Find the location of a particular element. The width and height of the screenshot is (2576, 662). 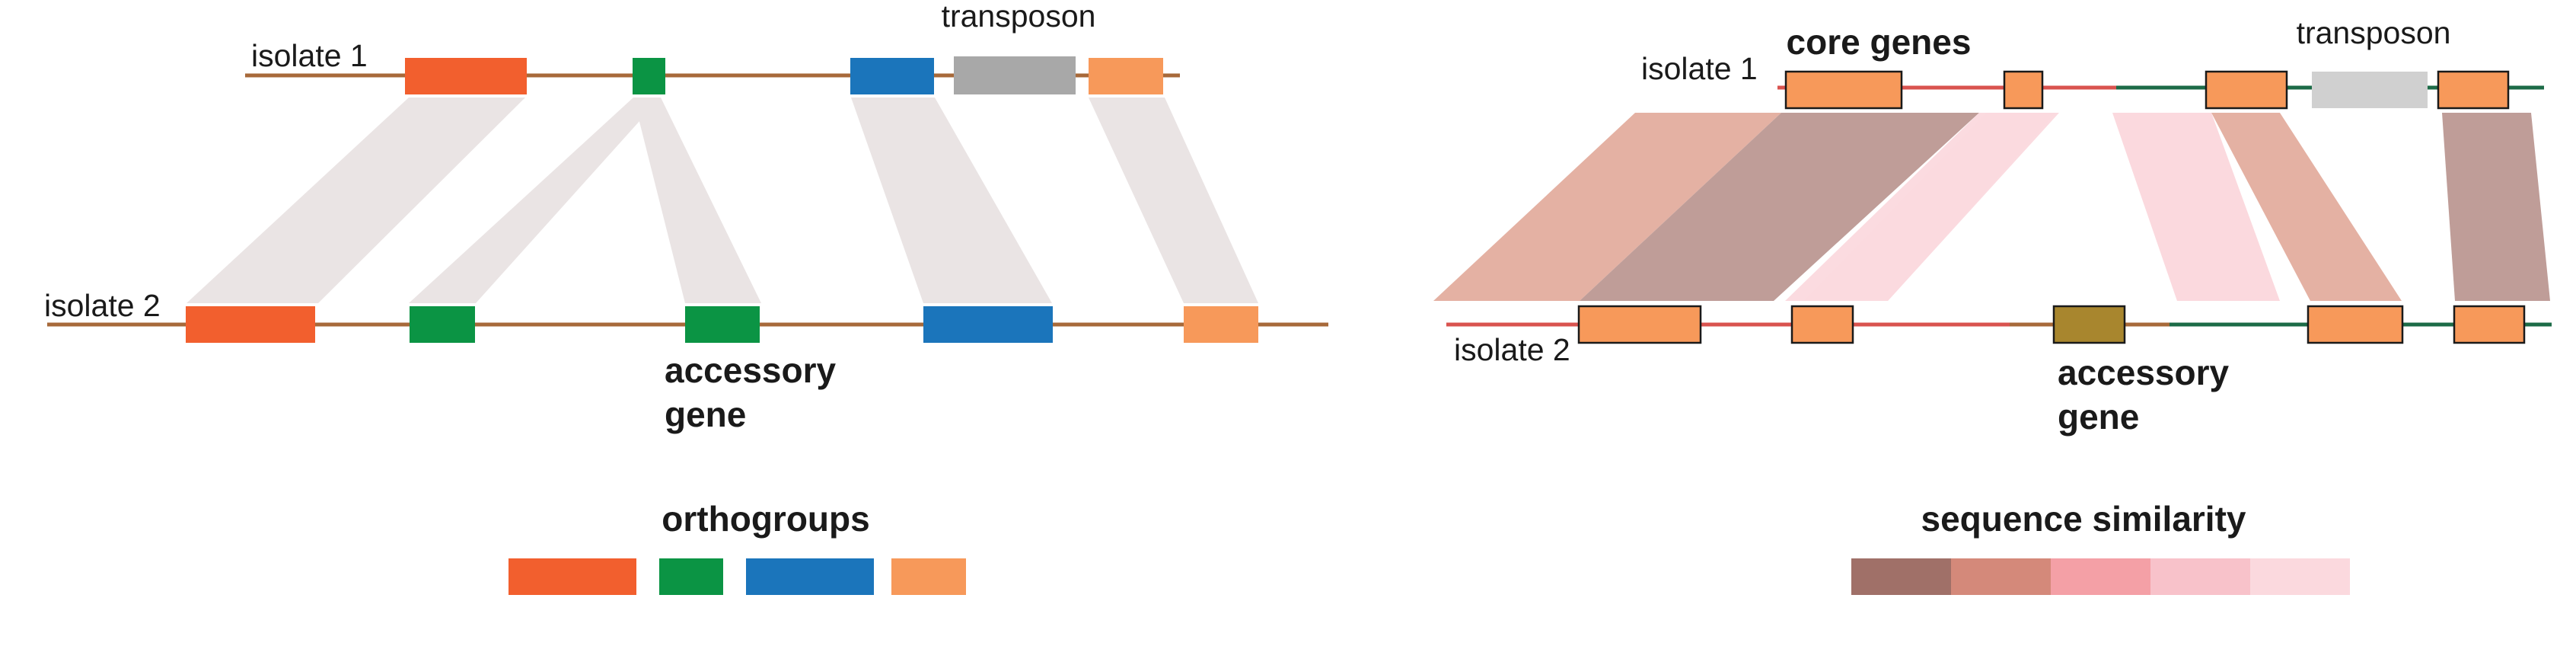

gene-green-isolate1 is located at coordinates (649, 76).